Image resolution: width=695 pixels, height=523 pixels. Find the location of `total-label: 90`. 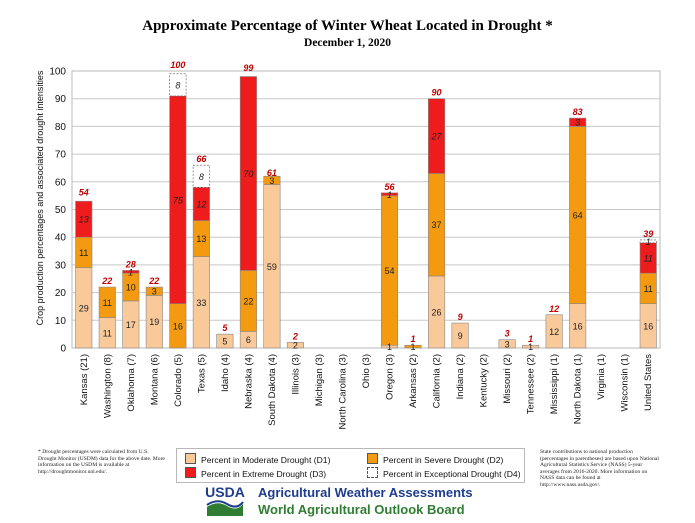

total-label: 90 is located at coordinates (437, 93).